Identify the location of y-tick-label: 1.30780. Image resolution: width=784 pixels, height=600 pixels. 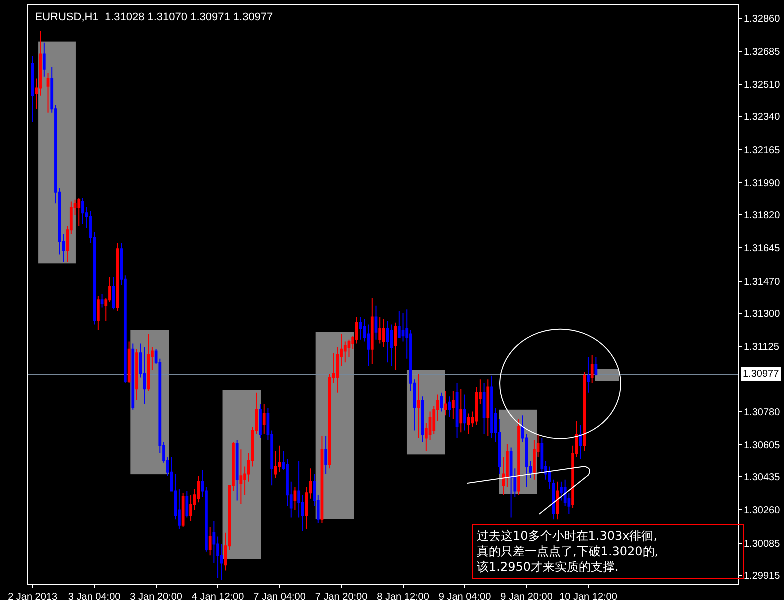
(762, 412).